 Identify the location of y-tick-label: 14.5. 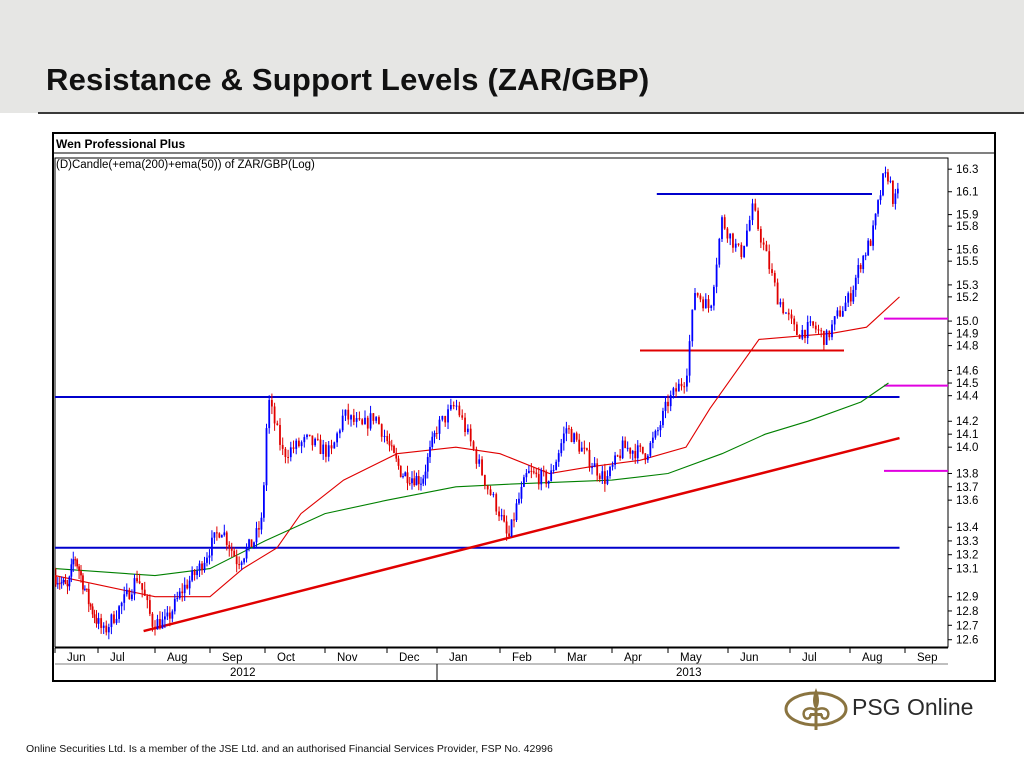
(967, 384).